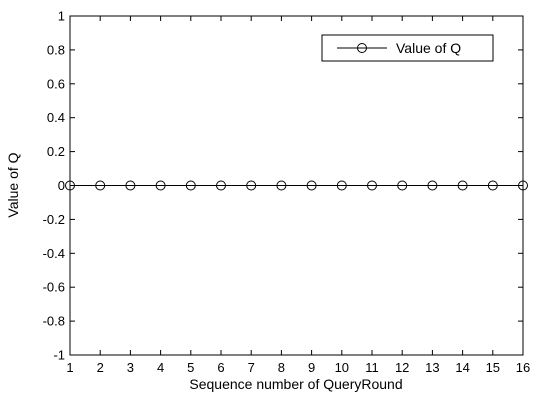 The width and height of the screenshot is (545, 401). What do you see at coordinates (160, 367) in the screenshot?
I see `x-tick-label: 4` at bounding box center [160, 367].